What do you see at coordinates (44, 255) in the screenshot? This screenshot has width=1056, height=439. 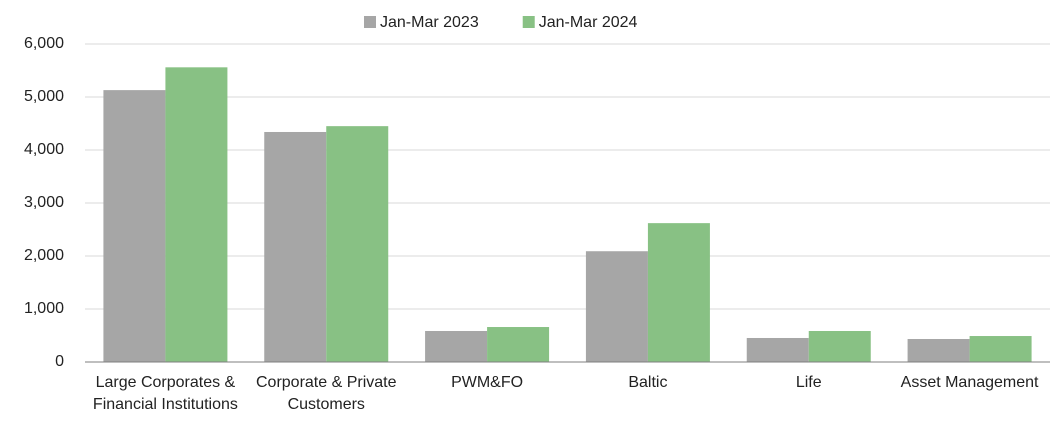 I see `y-tick-label: 2,000` at bounding box center [44, 255].